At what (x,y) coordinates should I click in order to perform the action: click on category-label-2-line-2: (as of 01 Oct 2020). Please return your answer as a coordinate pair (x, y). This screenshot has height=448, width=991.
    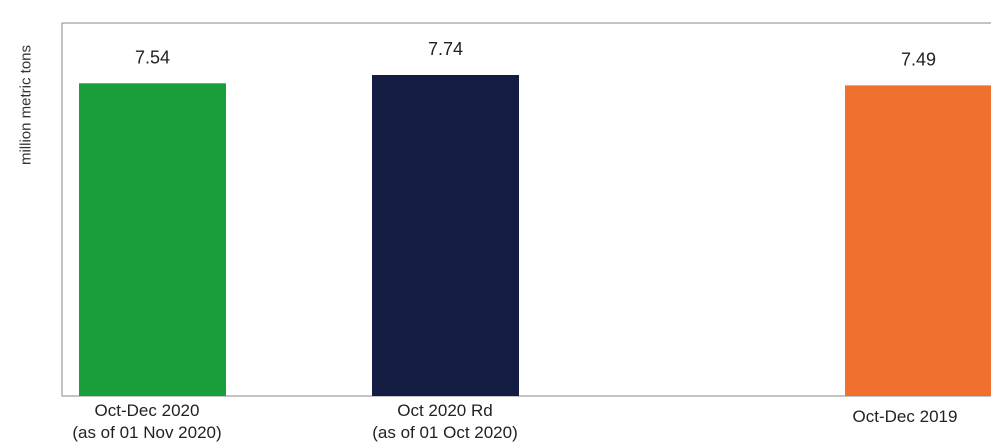
    Looking at the image, I should click on (445, 432).